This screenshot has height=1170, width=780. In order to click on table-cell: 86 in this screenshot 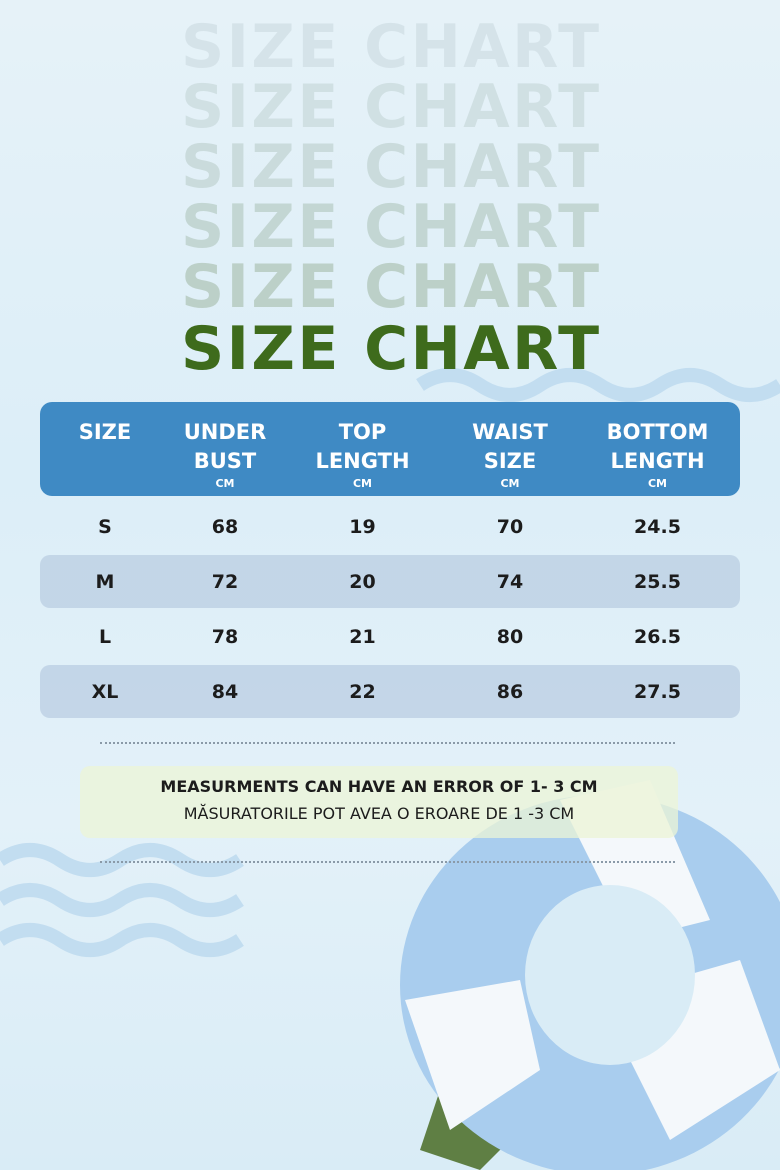, I will do `click(510, 691)`.